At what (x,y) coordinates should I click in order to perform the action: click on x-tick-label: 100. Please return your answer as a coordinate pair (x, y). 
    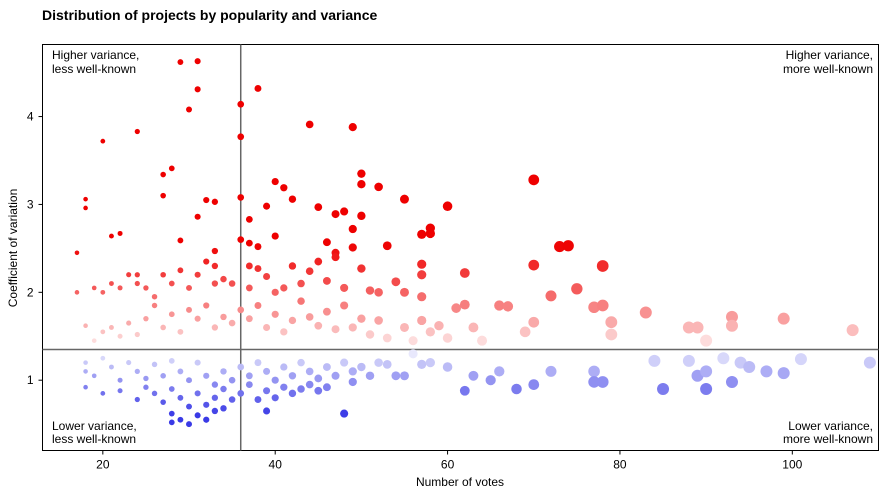
    Looking at the image, I should click on (792, 465).